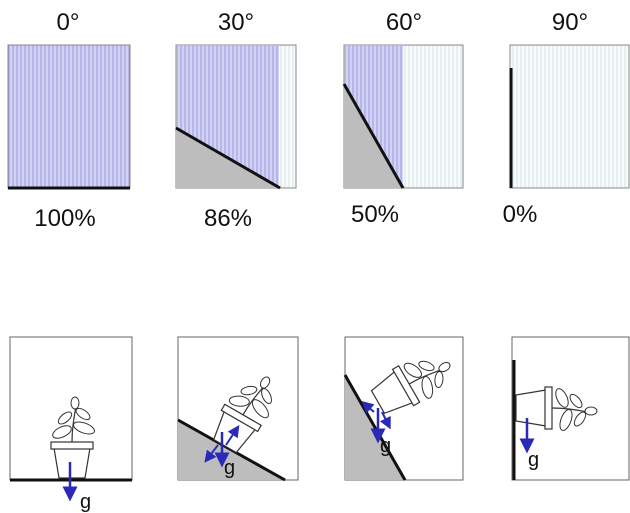 This screenshot has width=630, height=513. Describe the element at coordinates (570, 408) in the screenshot. I see `plant-panel-3: g` at that location.